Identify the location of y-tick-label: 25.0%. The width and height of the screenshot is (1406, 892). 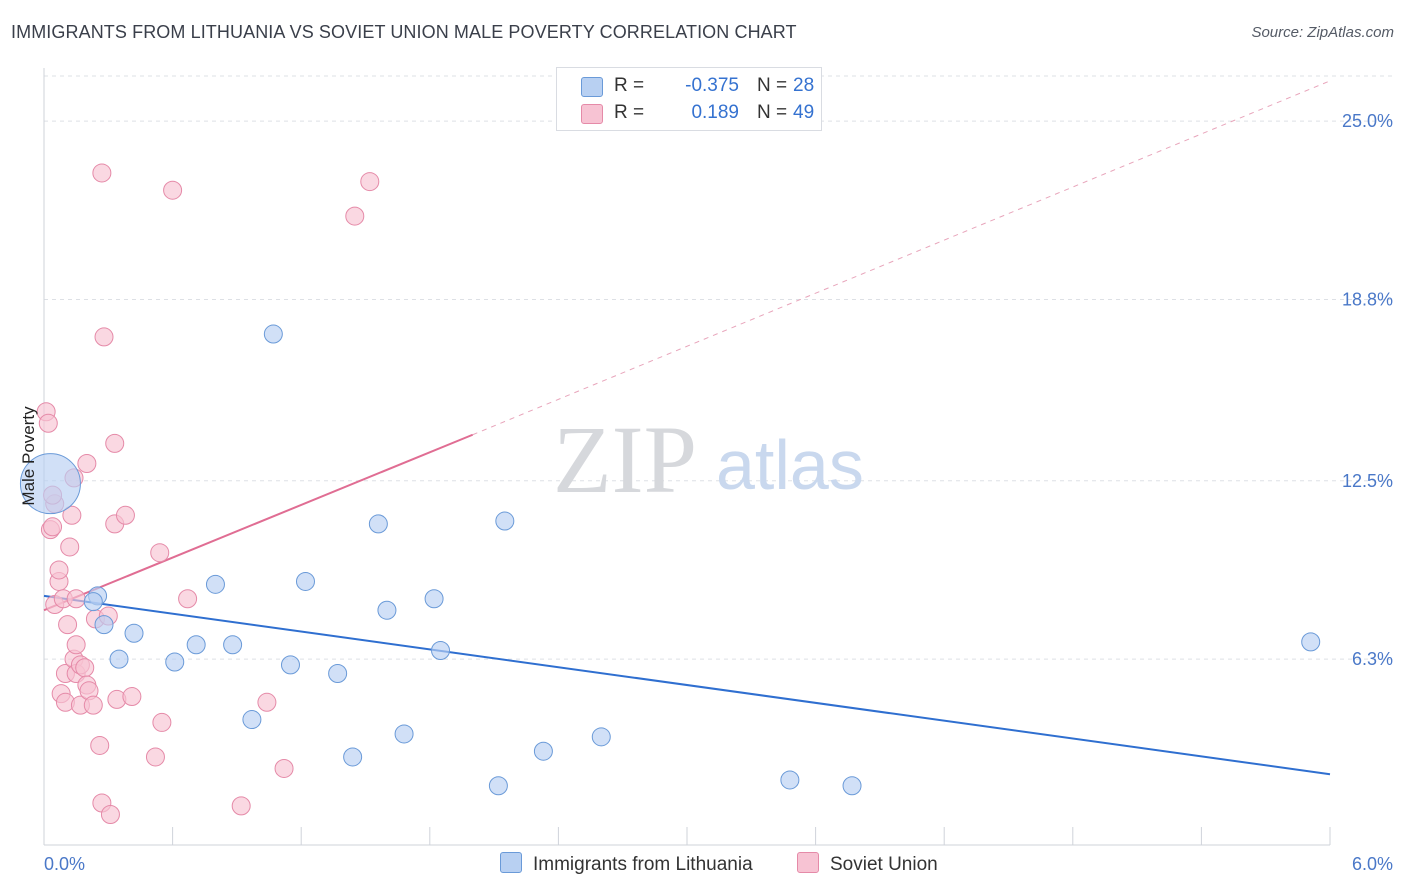
(1367, 121).